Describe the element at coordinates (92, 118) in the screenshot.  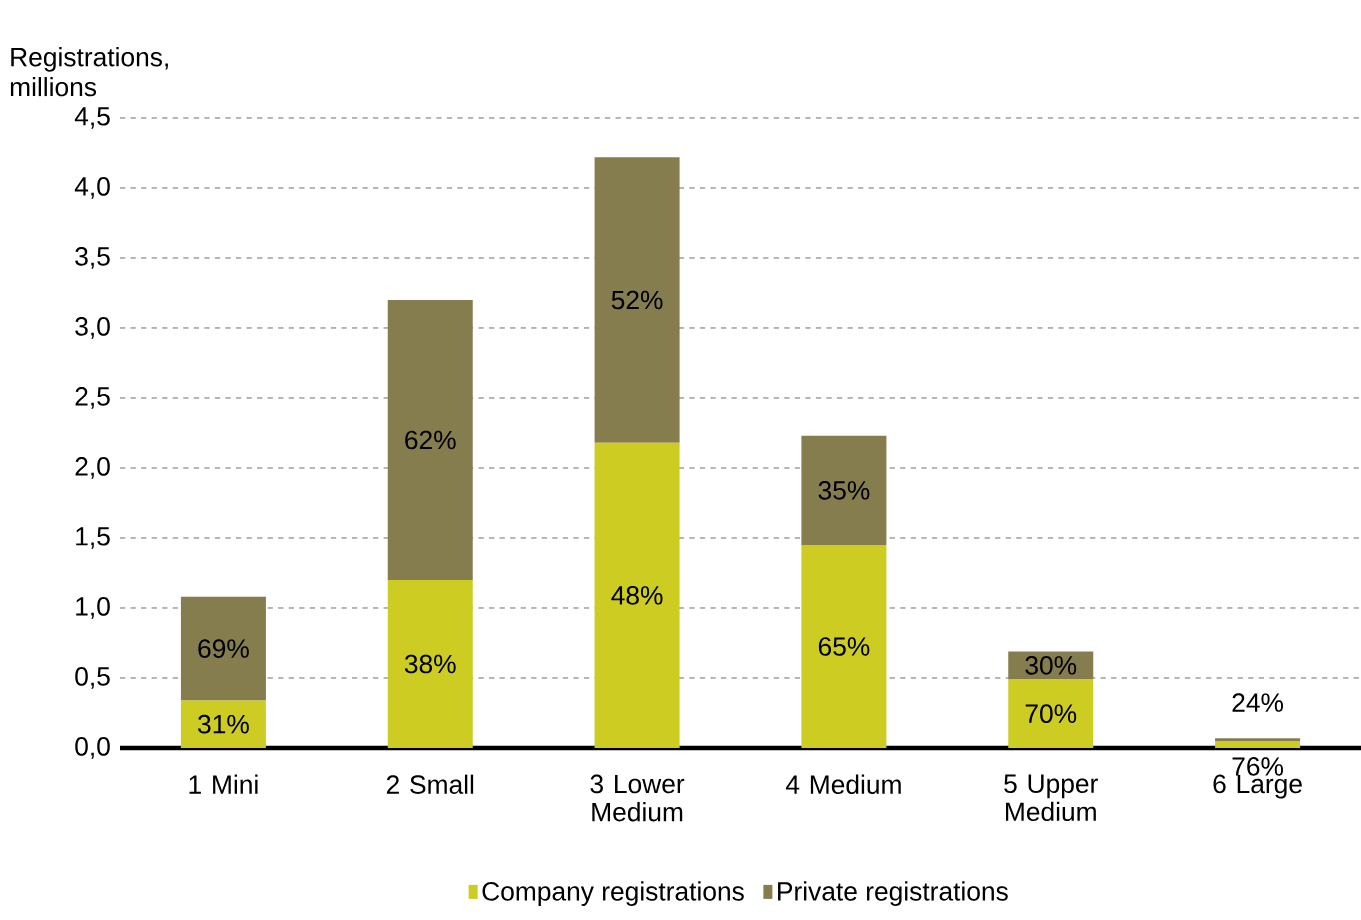
I see `y-tick-label: 4,5` at that location.